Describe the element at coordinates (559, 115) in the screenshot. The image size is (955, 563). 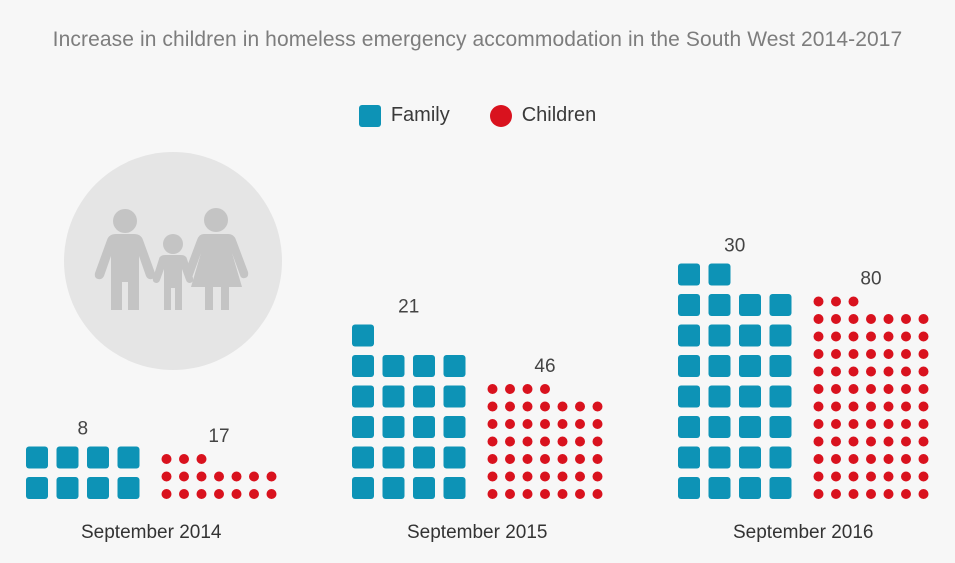
I see `legend-label-children: Children` at that location.